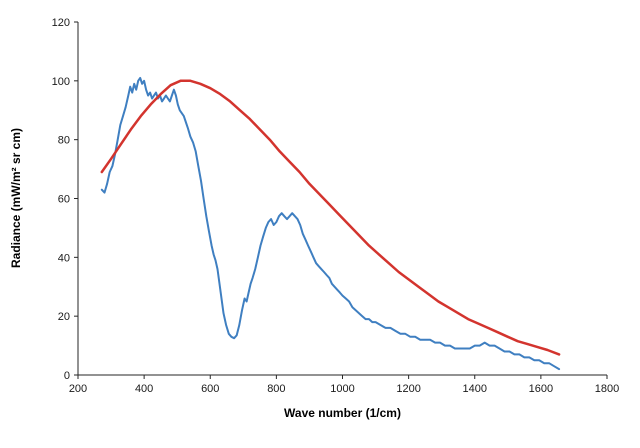 This screenshot has height=448, width=640. What do you see at coordinates (342, 413) in the screenshot?
I see `x-axis-title: Wave number (1/cm)` at bounding box center [342, 413].